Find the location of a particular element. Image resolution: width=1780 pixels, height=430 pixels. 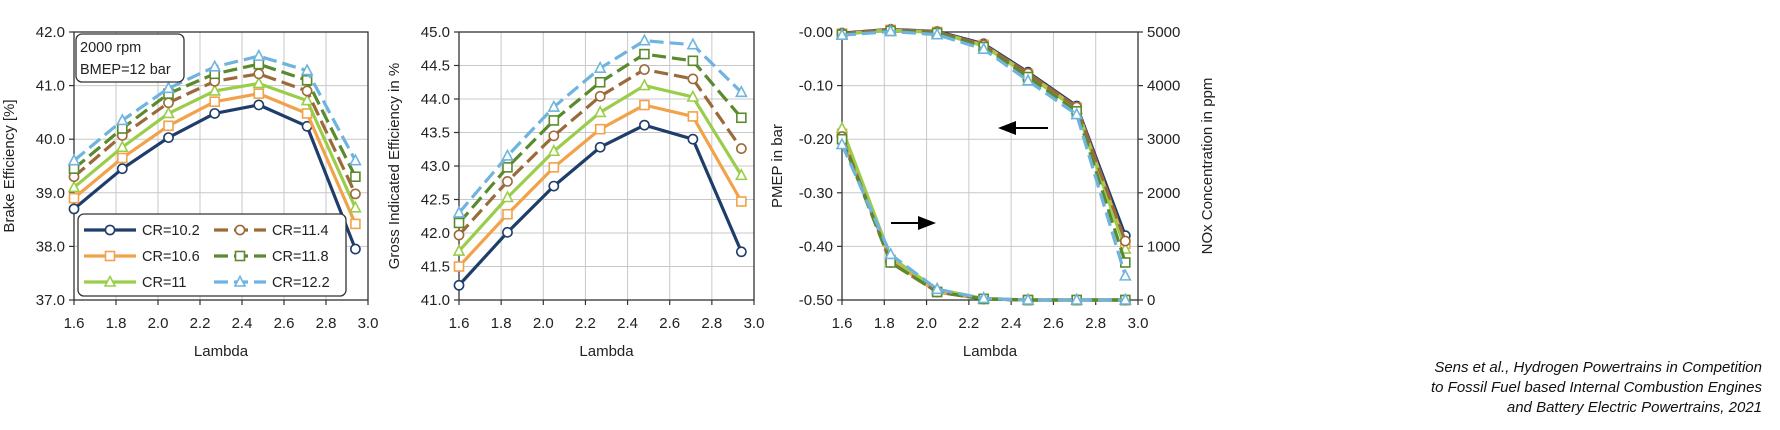

y-tick-label: 42.0 is located at coordinates (435, 233).